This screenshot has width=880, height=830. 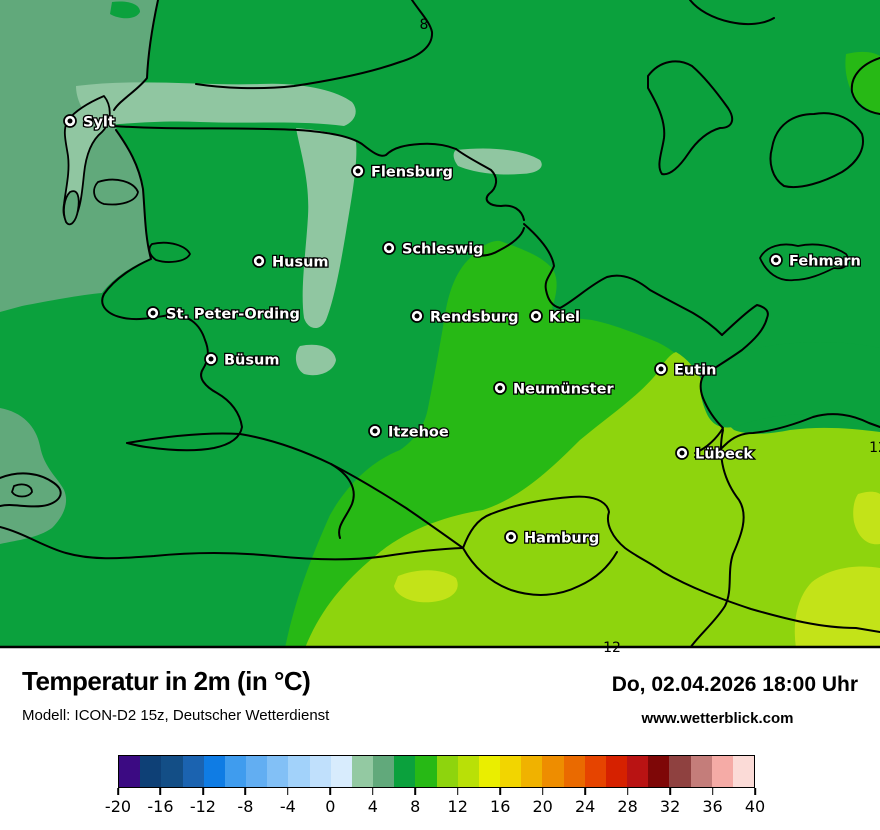 What do you see at coordinates (436, 792) in the screenshot?
I see `colorbar-ticks` at bounding box center [436, 792].